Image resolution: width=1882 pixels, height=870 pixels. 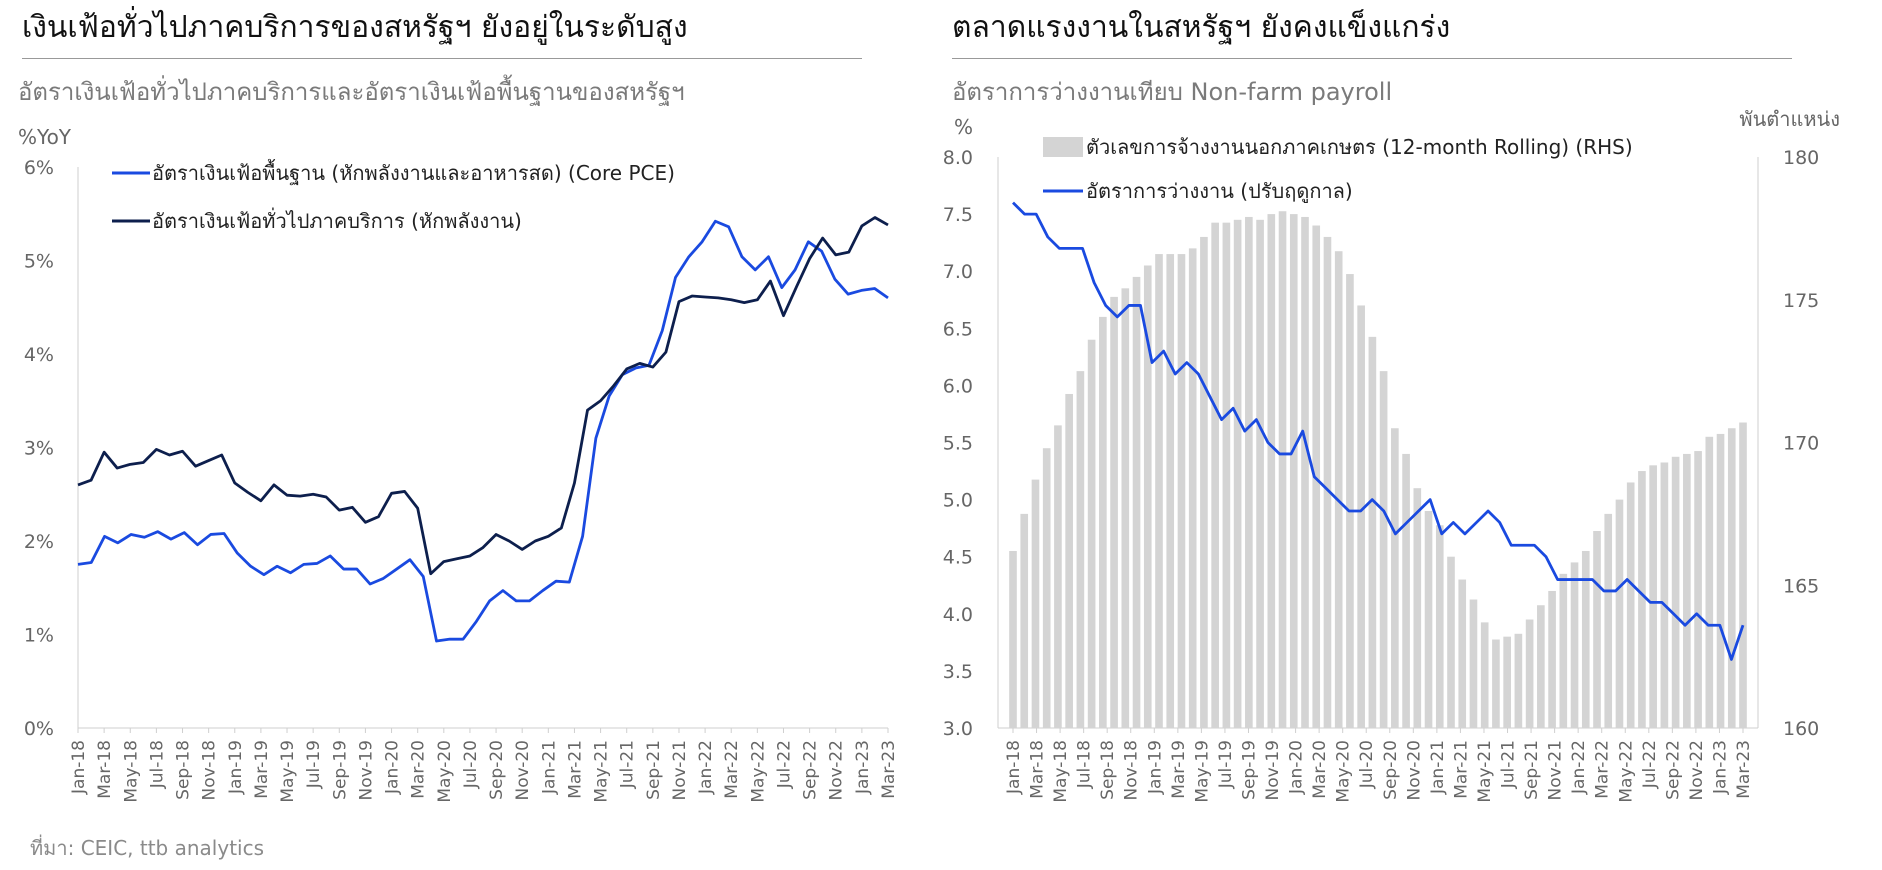 I want to click on y-tick-label: 4.0, so click(x=958, y=615).